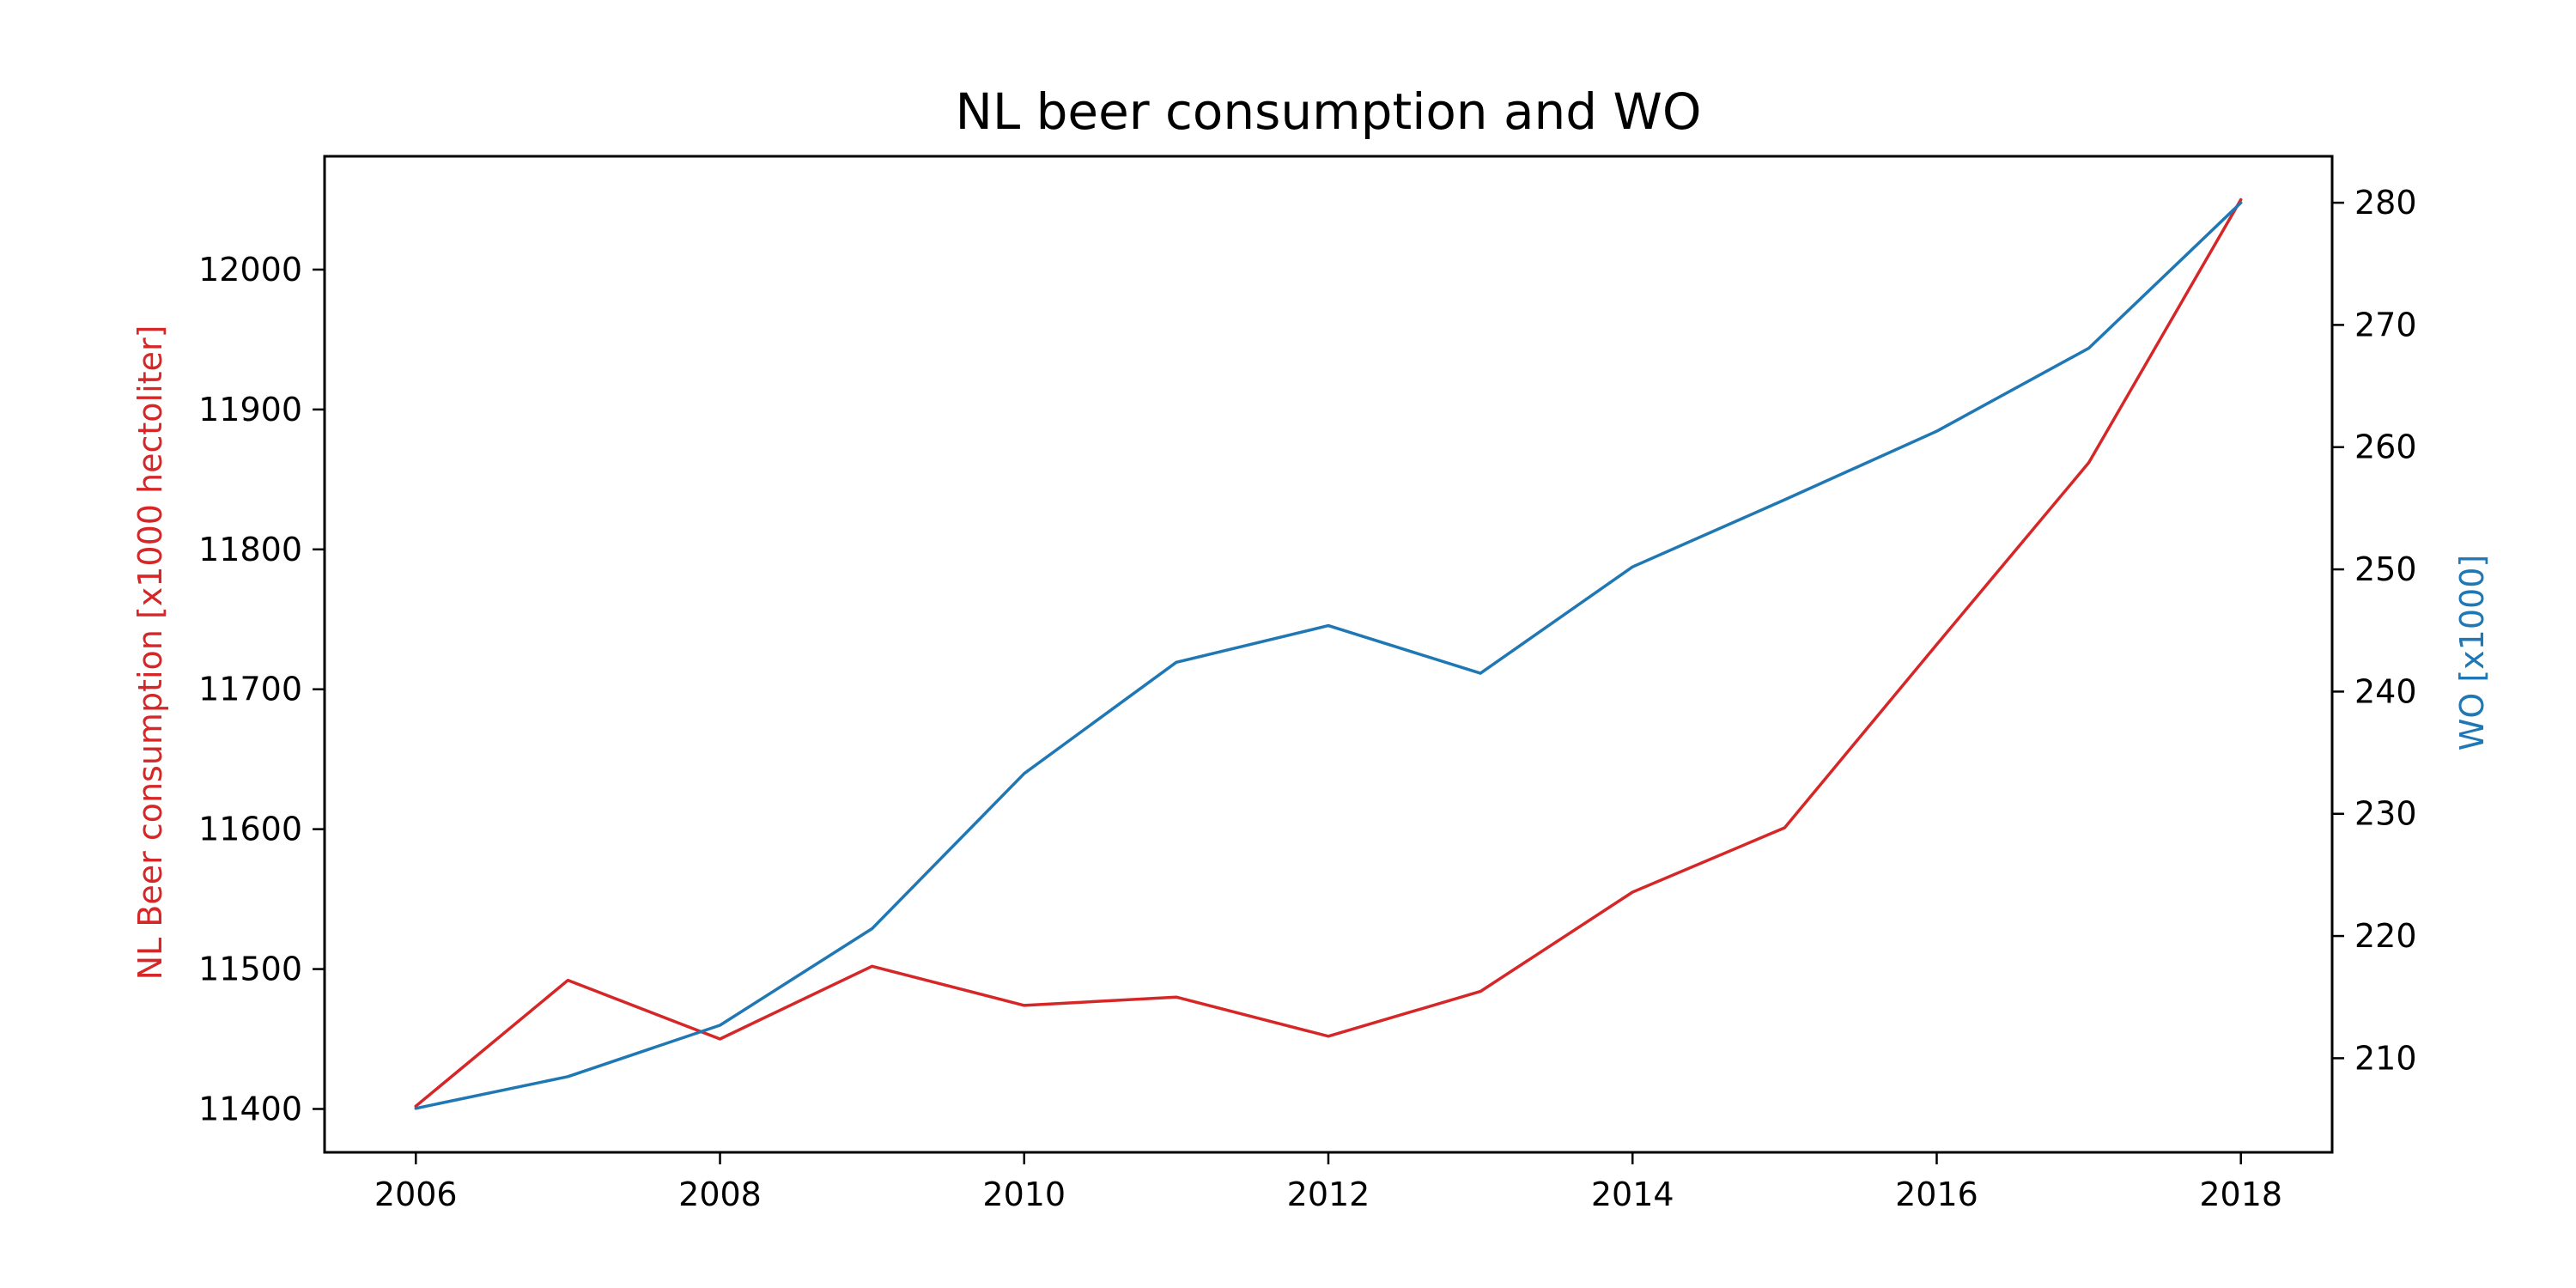 The height and width of the screenshot is (1288, 2576). I want to click on left-y-tick-label: 12000, so click(250, 270).